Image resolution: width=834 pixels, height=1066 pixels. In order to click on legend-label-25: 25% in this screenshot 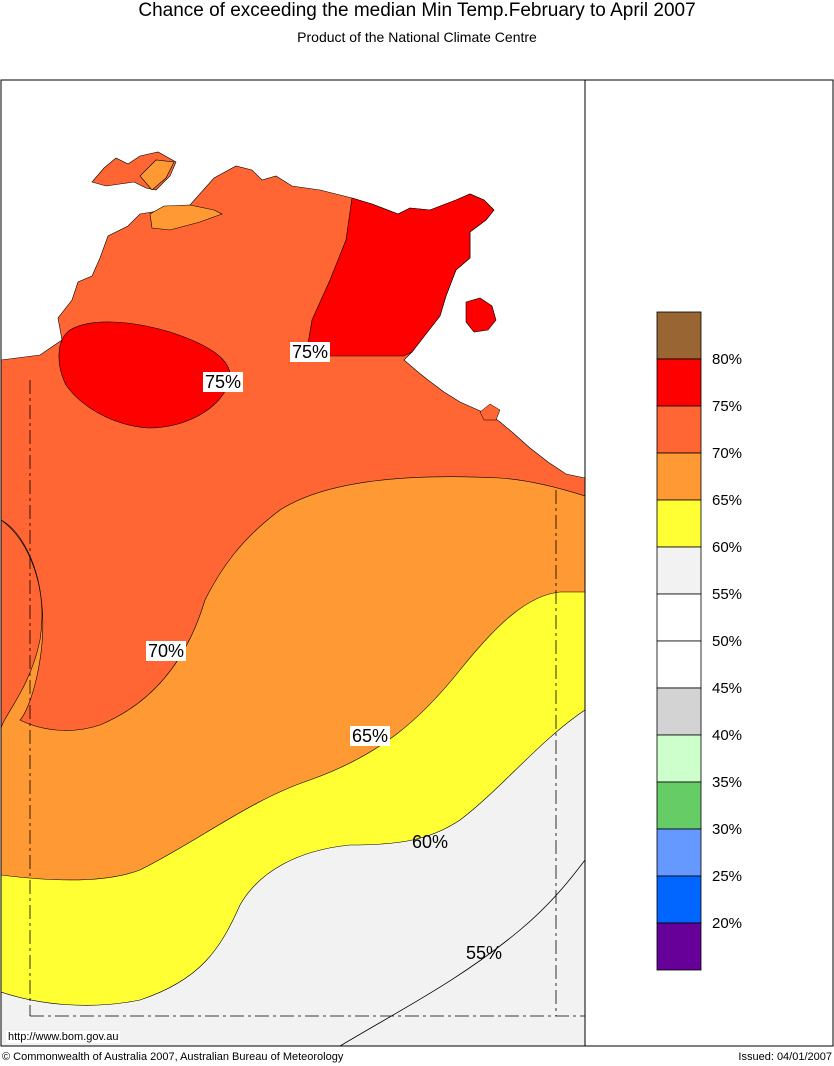, I will do `click(727, 876)`.